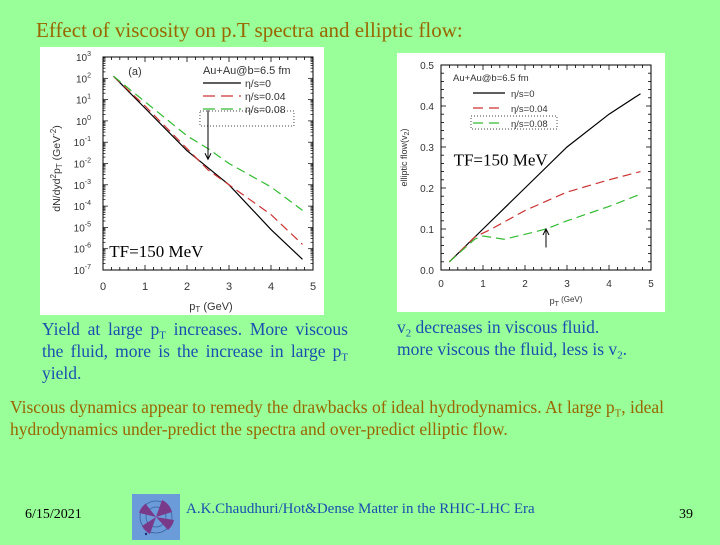 Image resolution: width=720 pixels, height=545 pixels. I want to click on svg-text: 10⁰, so click(83, 121).